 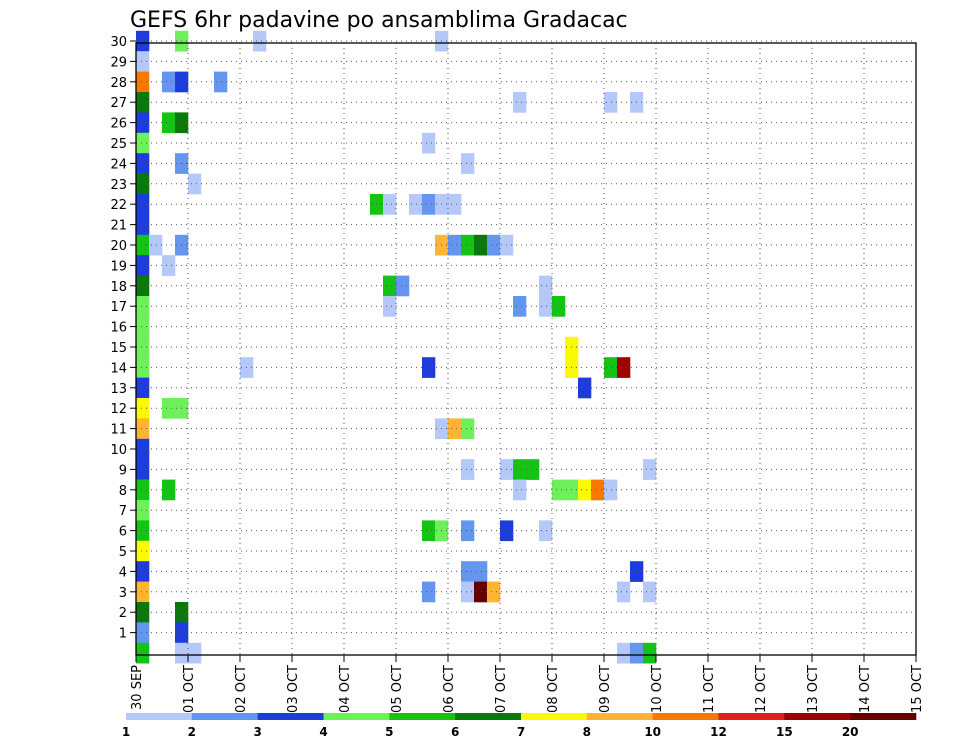 What do you see at coordinates (865, 689) in the screenshot?
I see `x-tick-label: 14 OCT` at bounding box center [865, 689].